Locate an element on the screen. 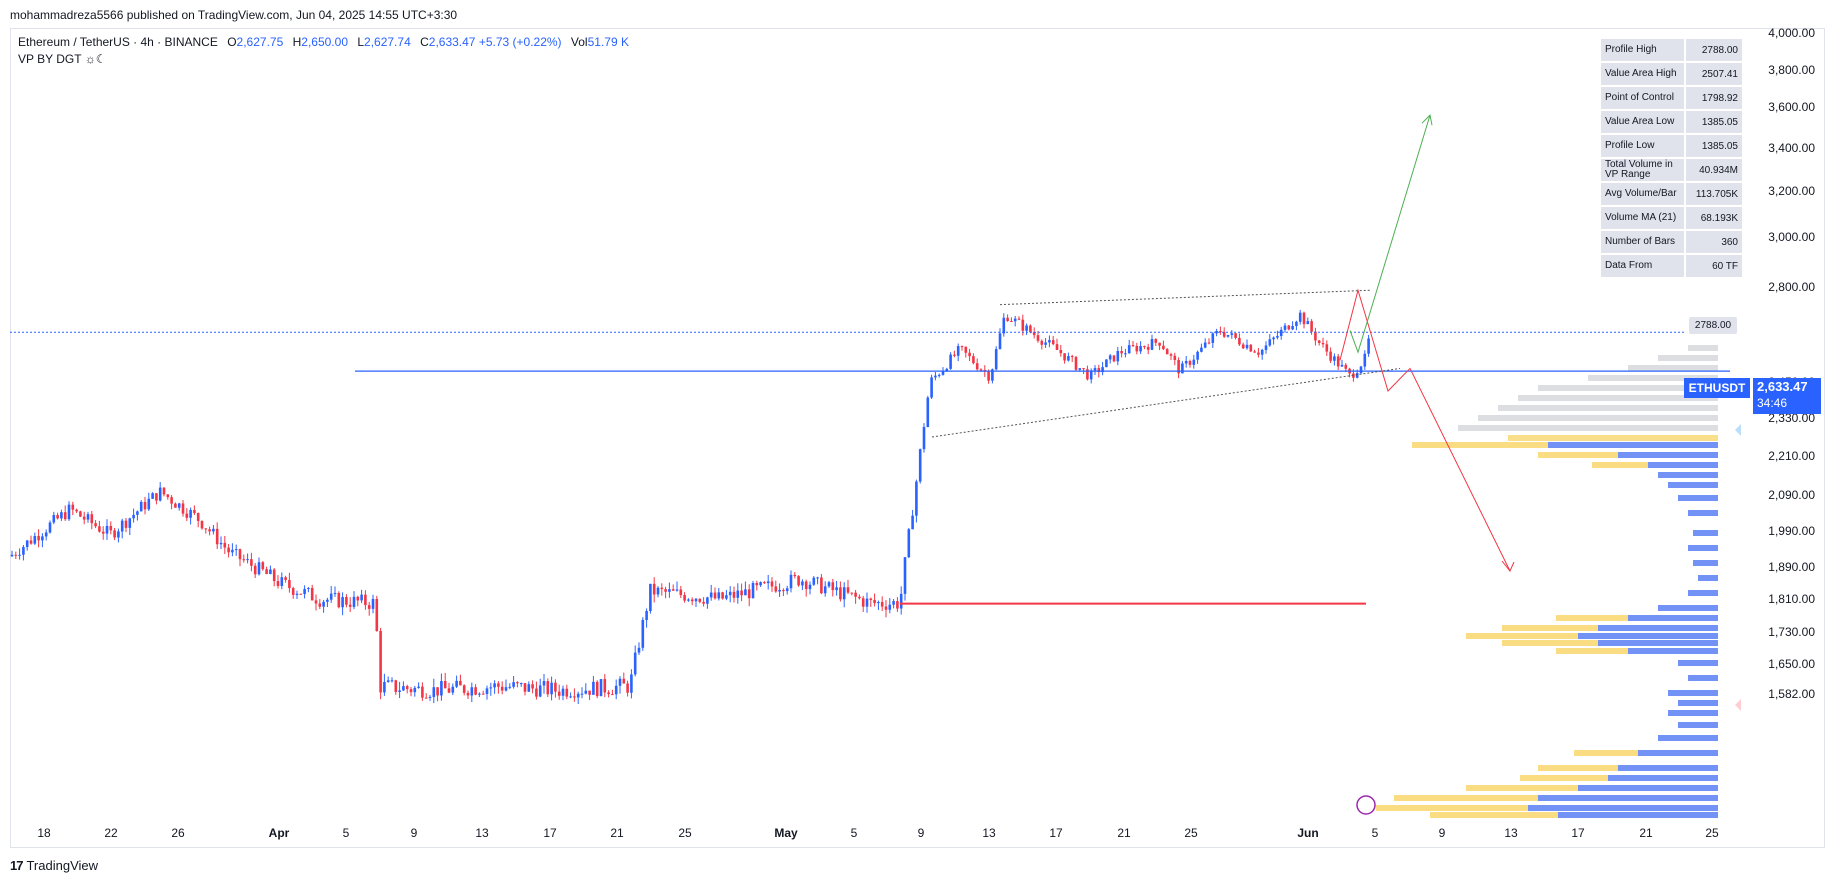 The height and width of the screenshot is (884, 1835). y-tick-label: 1,730.00 is located at coordinates (1791, 632).